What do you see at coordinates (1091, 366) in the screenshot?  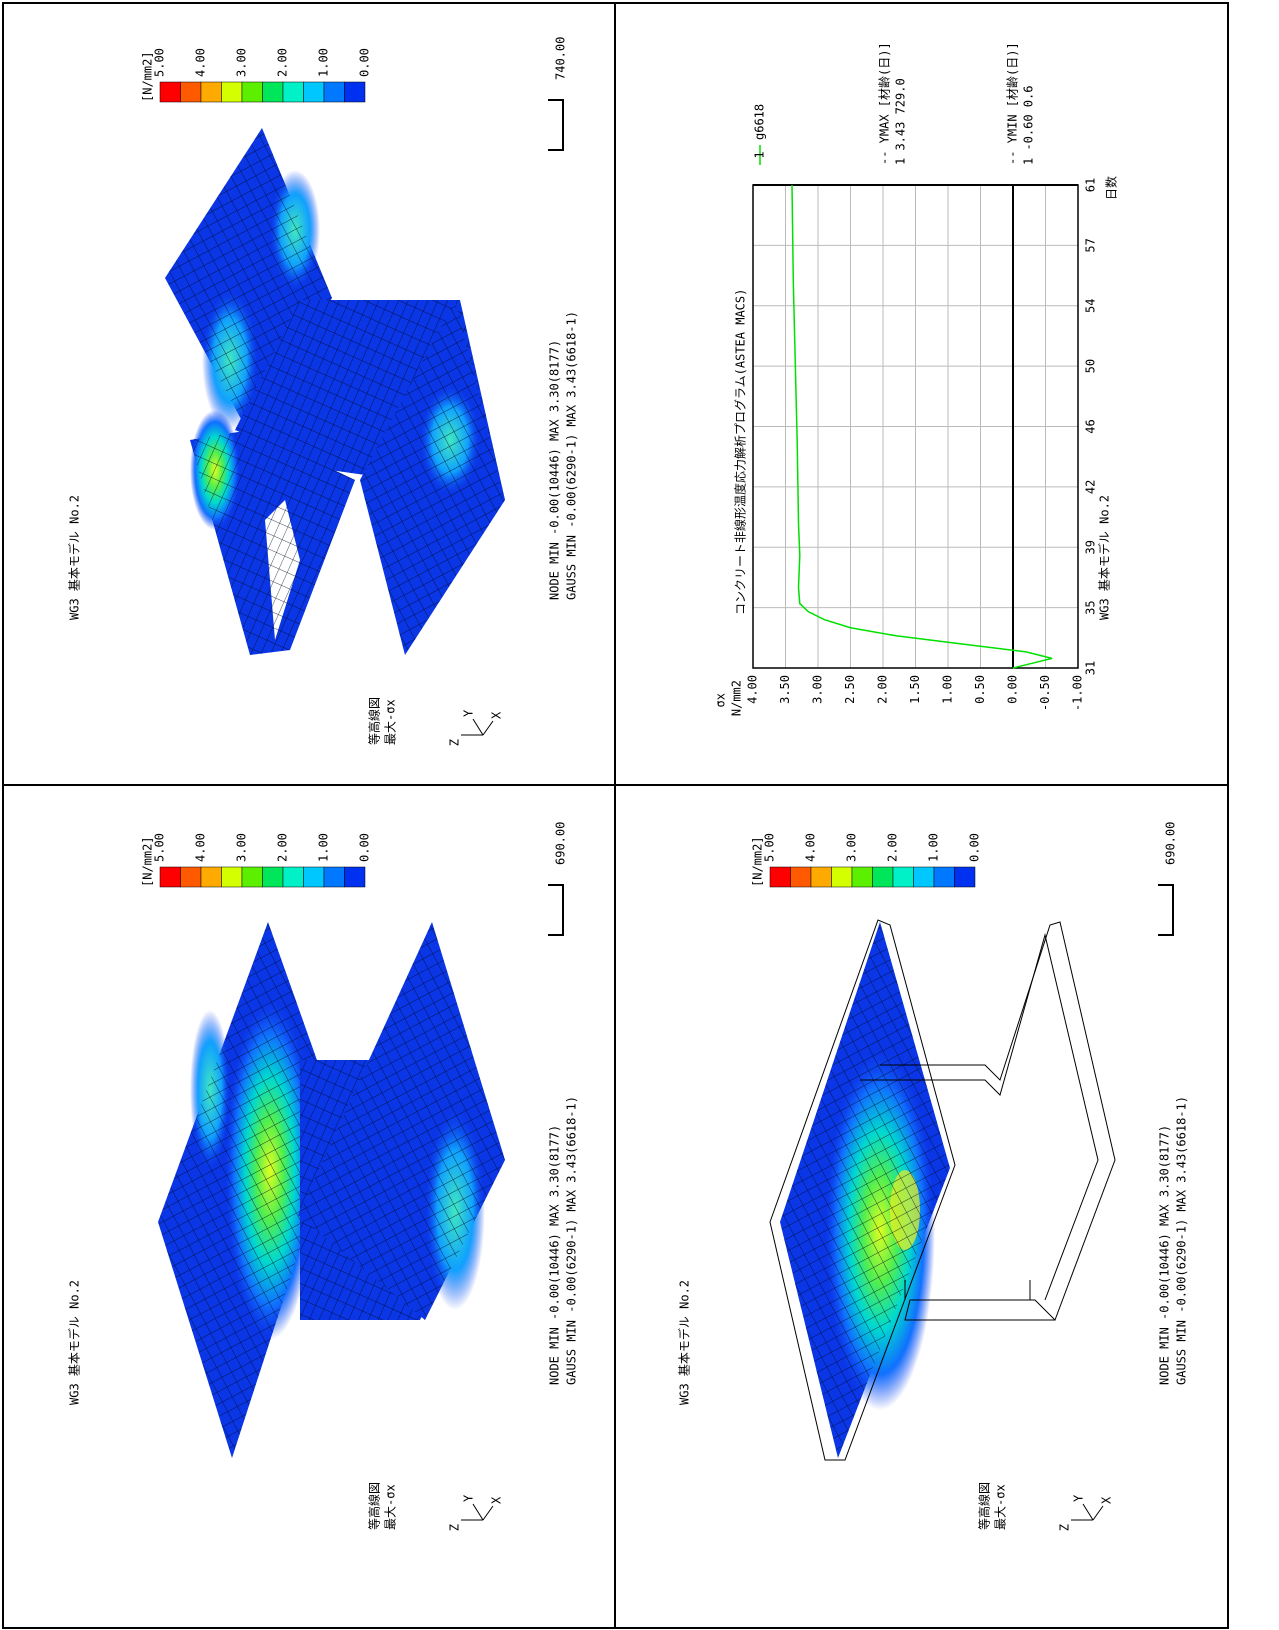 I see `x-tick-label: 50` at bounding box center [1091, 366].